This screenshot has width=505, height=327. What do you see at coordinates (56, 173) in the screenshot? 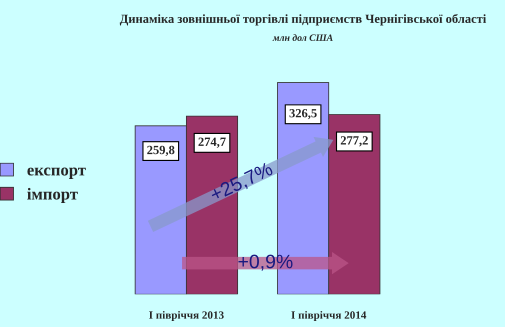
I see `legend-label: експорт` at bounding box center [56, 173].